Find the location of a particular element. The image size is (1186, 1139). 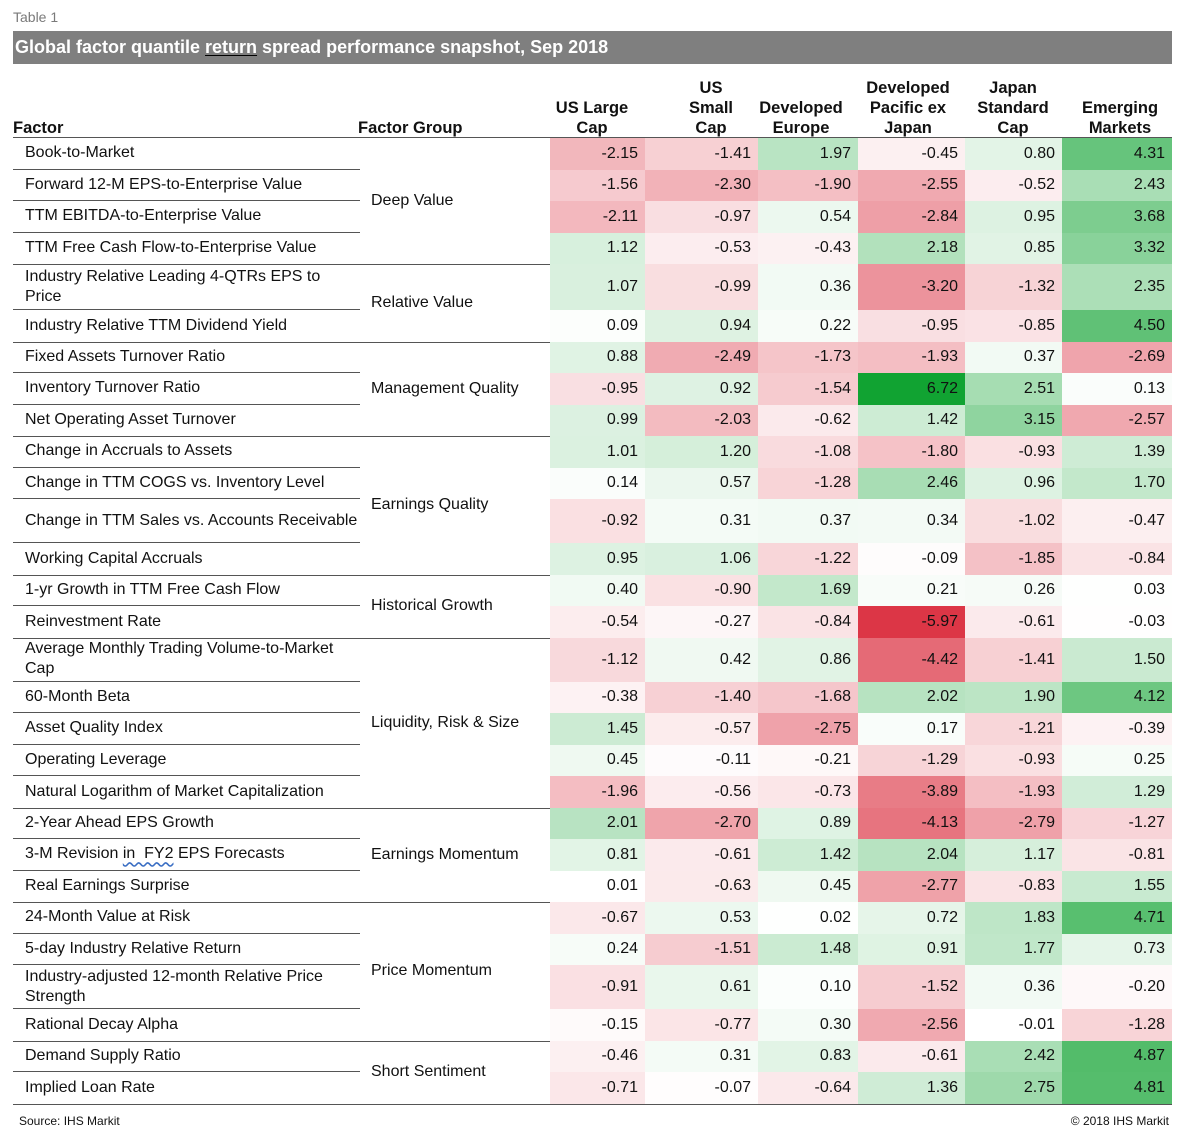

factor-name: Real Earnings Surprise is located at coordinates (107, 886).